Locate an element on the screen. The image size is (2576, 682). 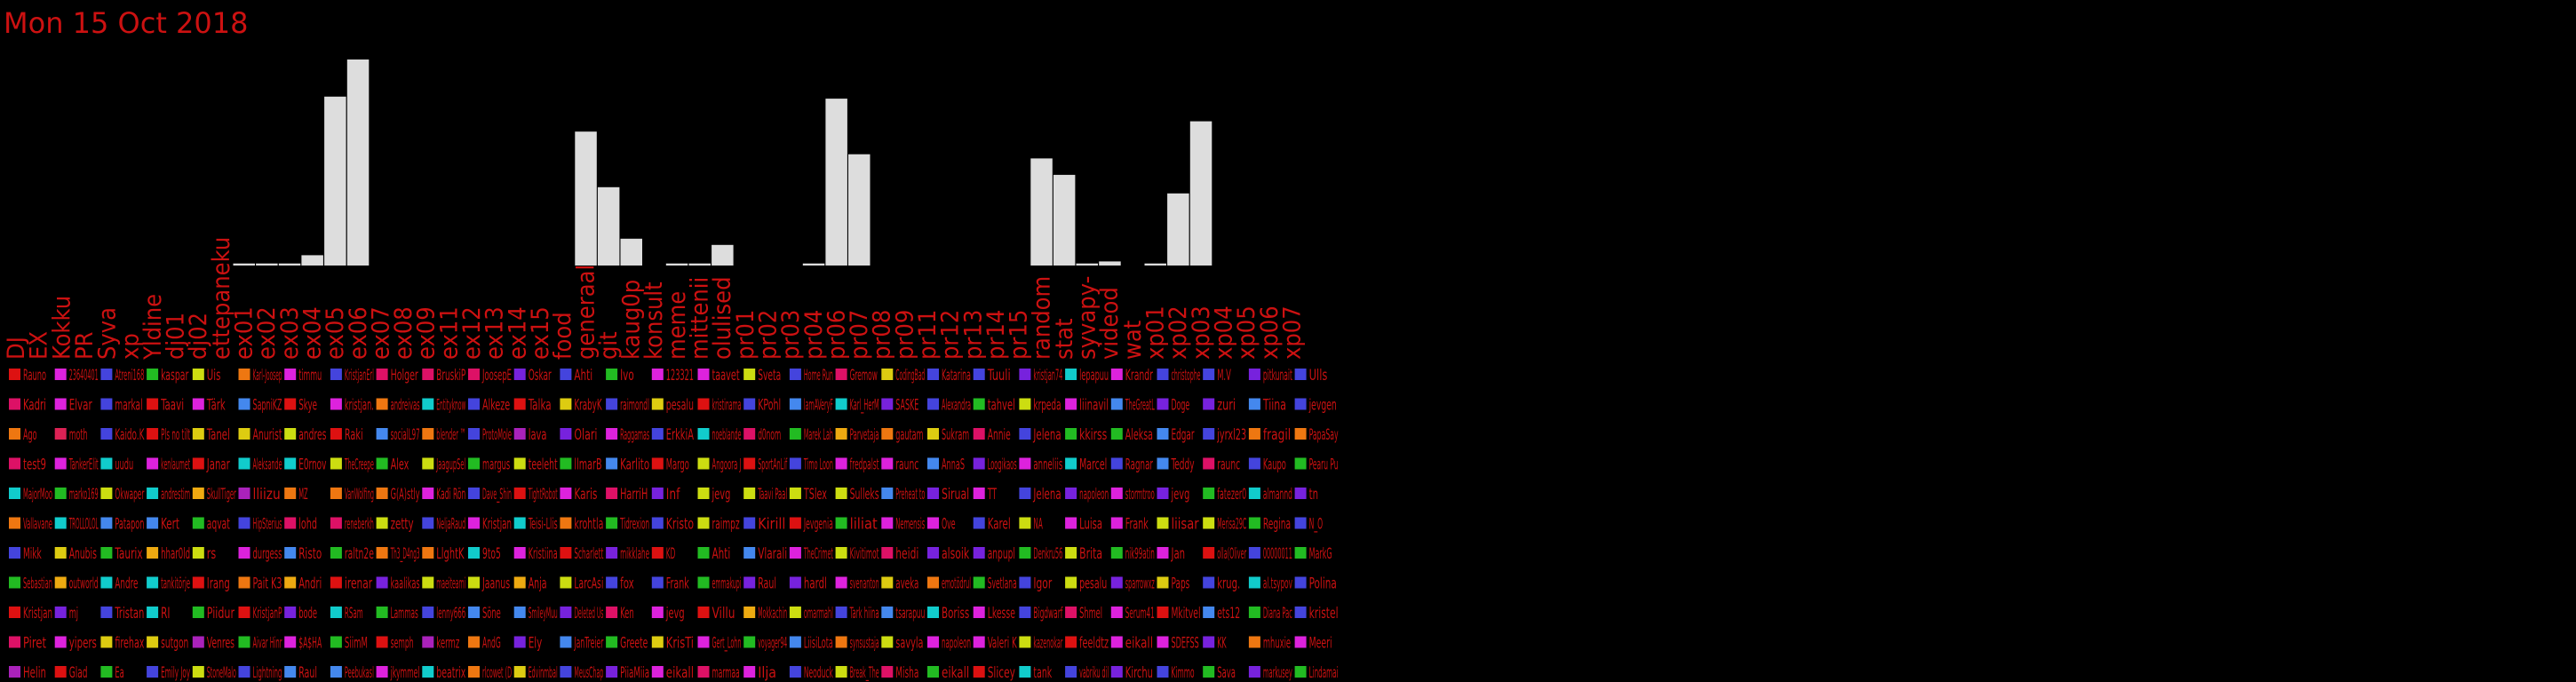
x-tick-label: konsult is located at coordinates (654, 321).